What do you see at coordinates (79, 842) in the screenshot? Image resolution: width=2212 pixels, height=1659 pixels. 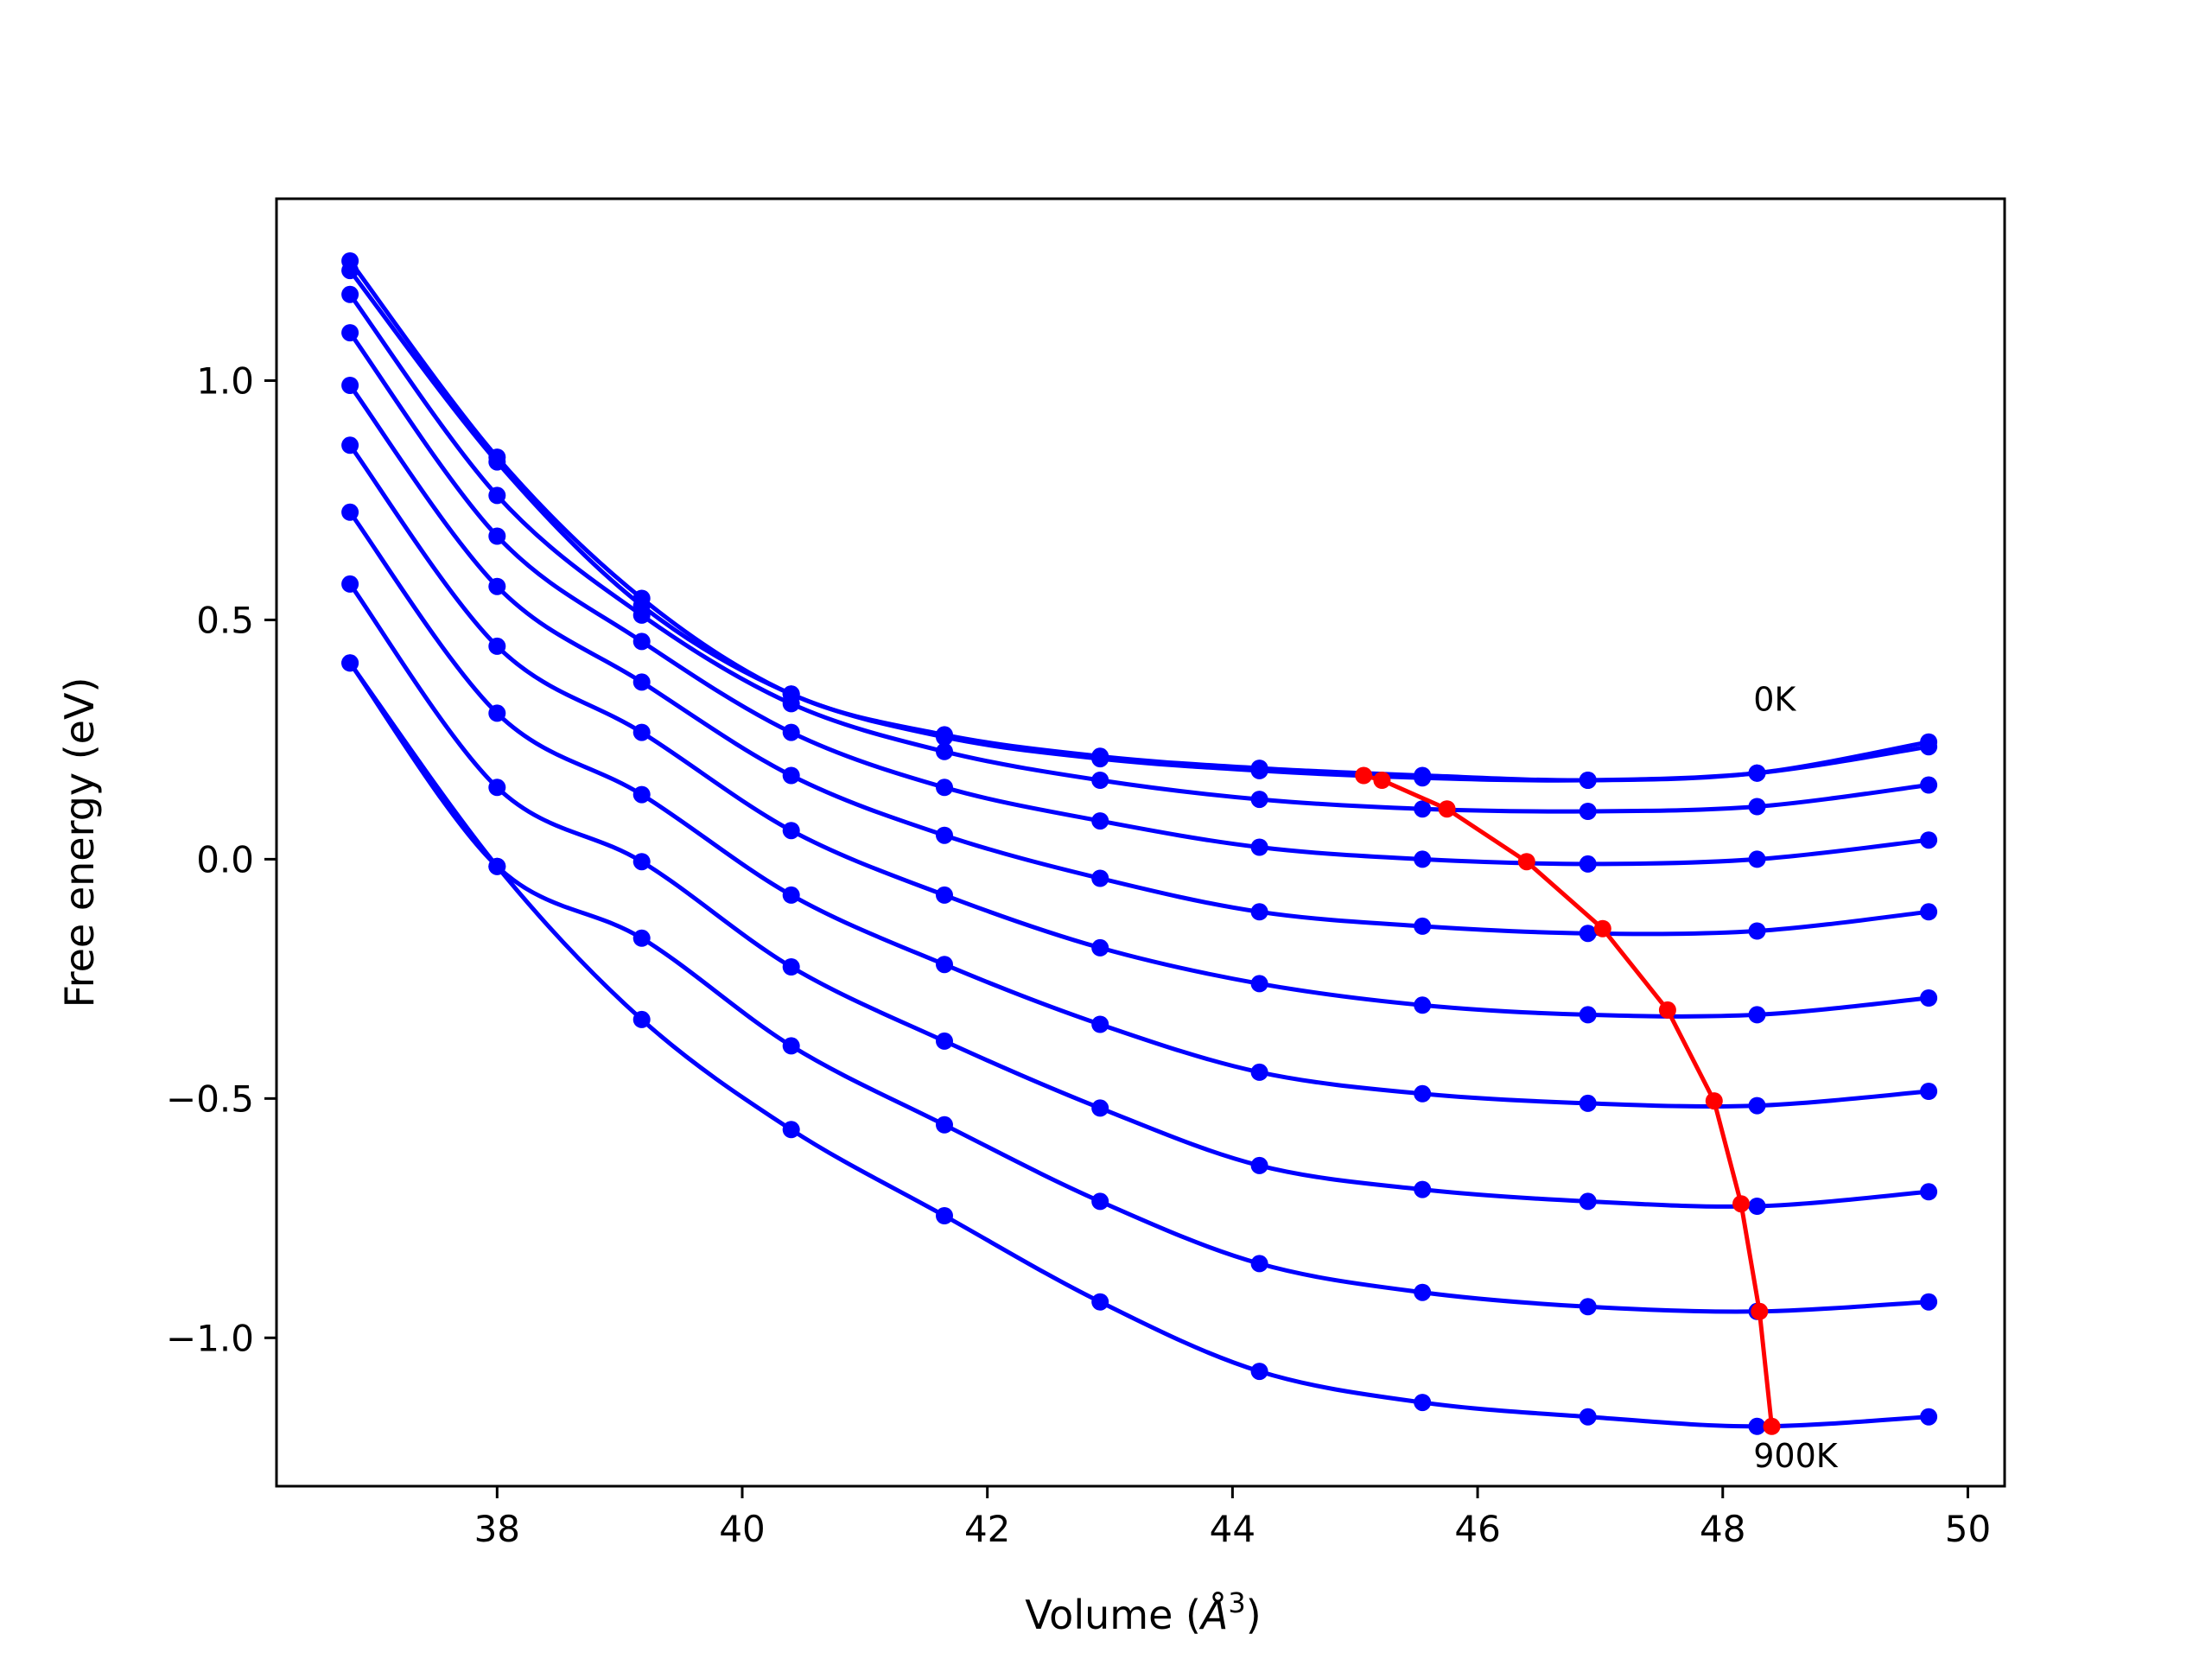 I see `y-axis-label: Free energy (eV)` at bounding box center [79, 842].